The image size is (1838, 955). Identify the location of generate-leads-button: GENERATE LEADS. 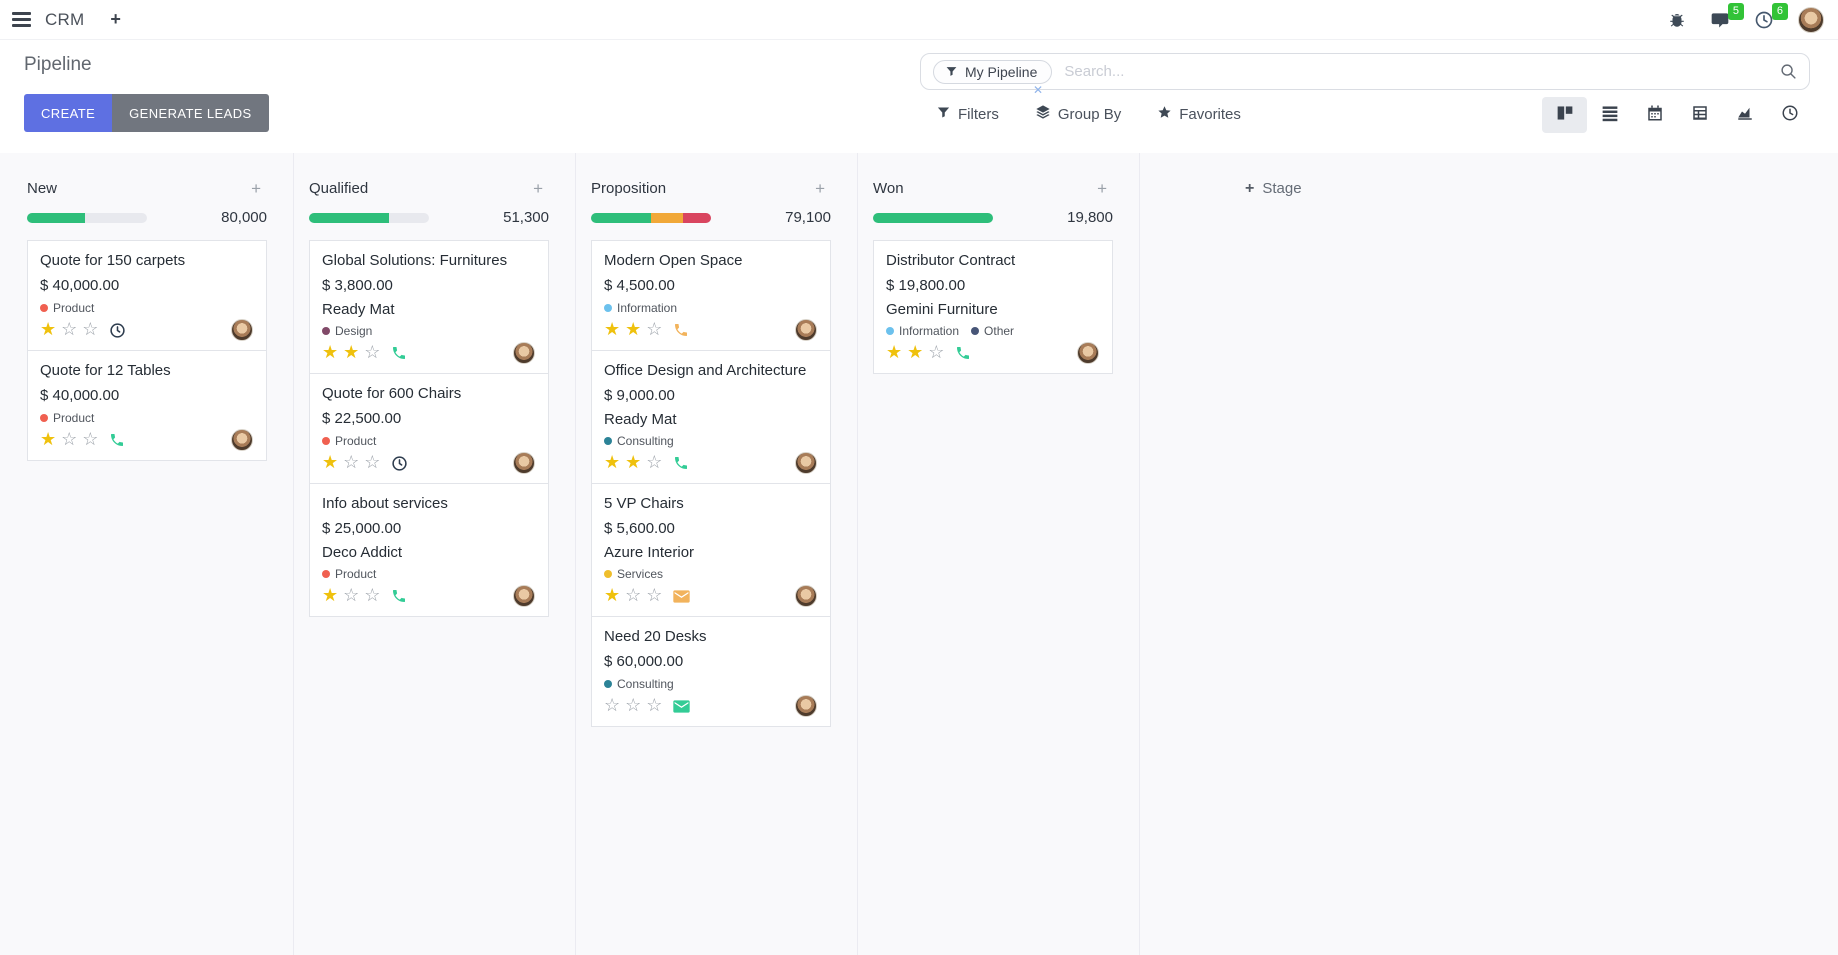
(190, 113).